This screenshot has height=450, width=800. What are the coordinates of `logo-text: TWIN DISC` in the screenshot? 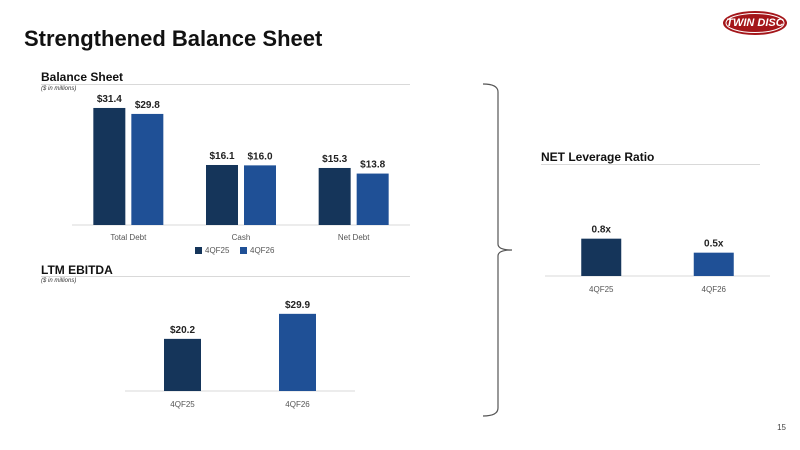 It's located at (755, 23).